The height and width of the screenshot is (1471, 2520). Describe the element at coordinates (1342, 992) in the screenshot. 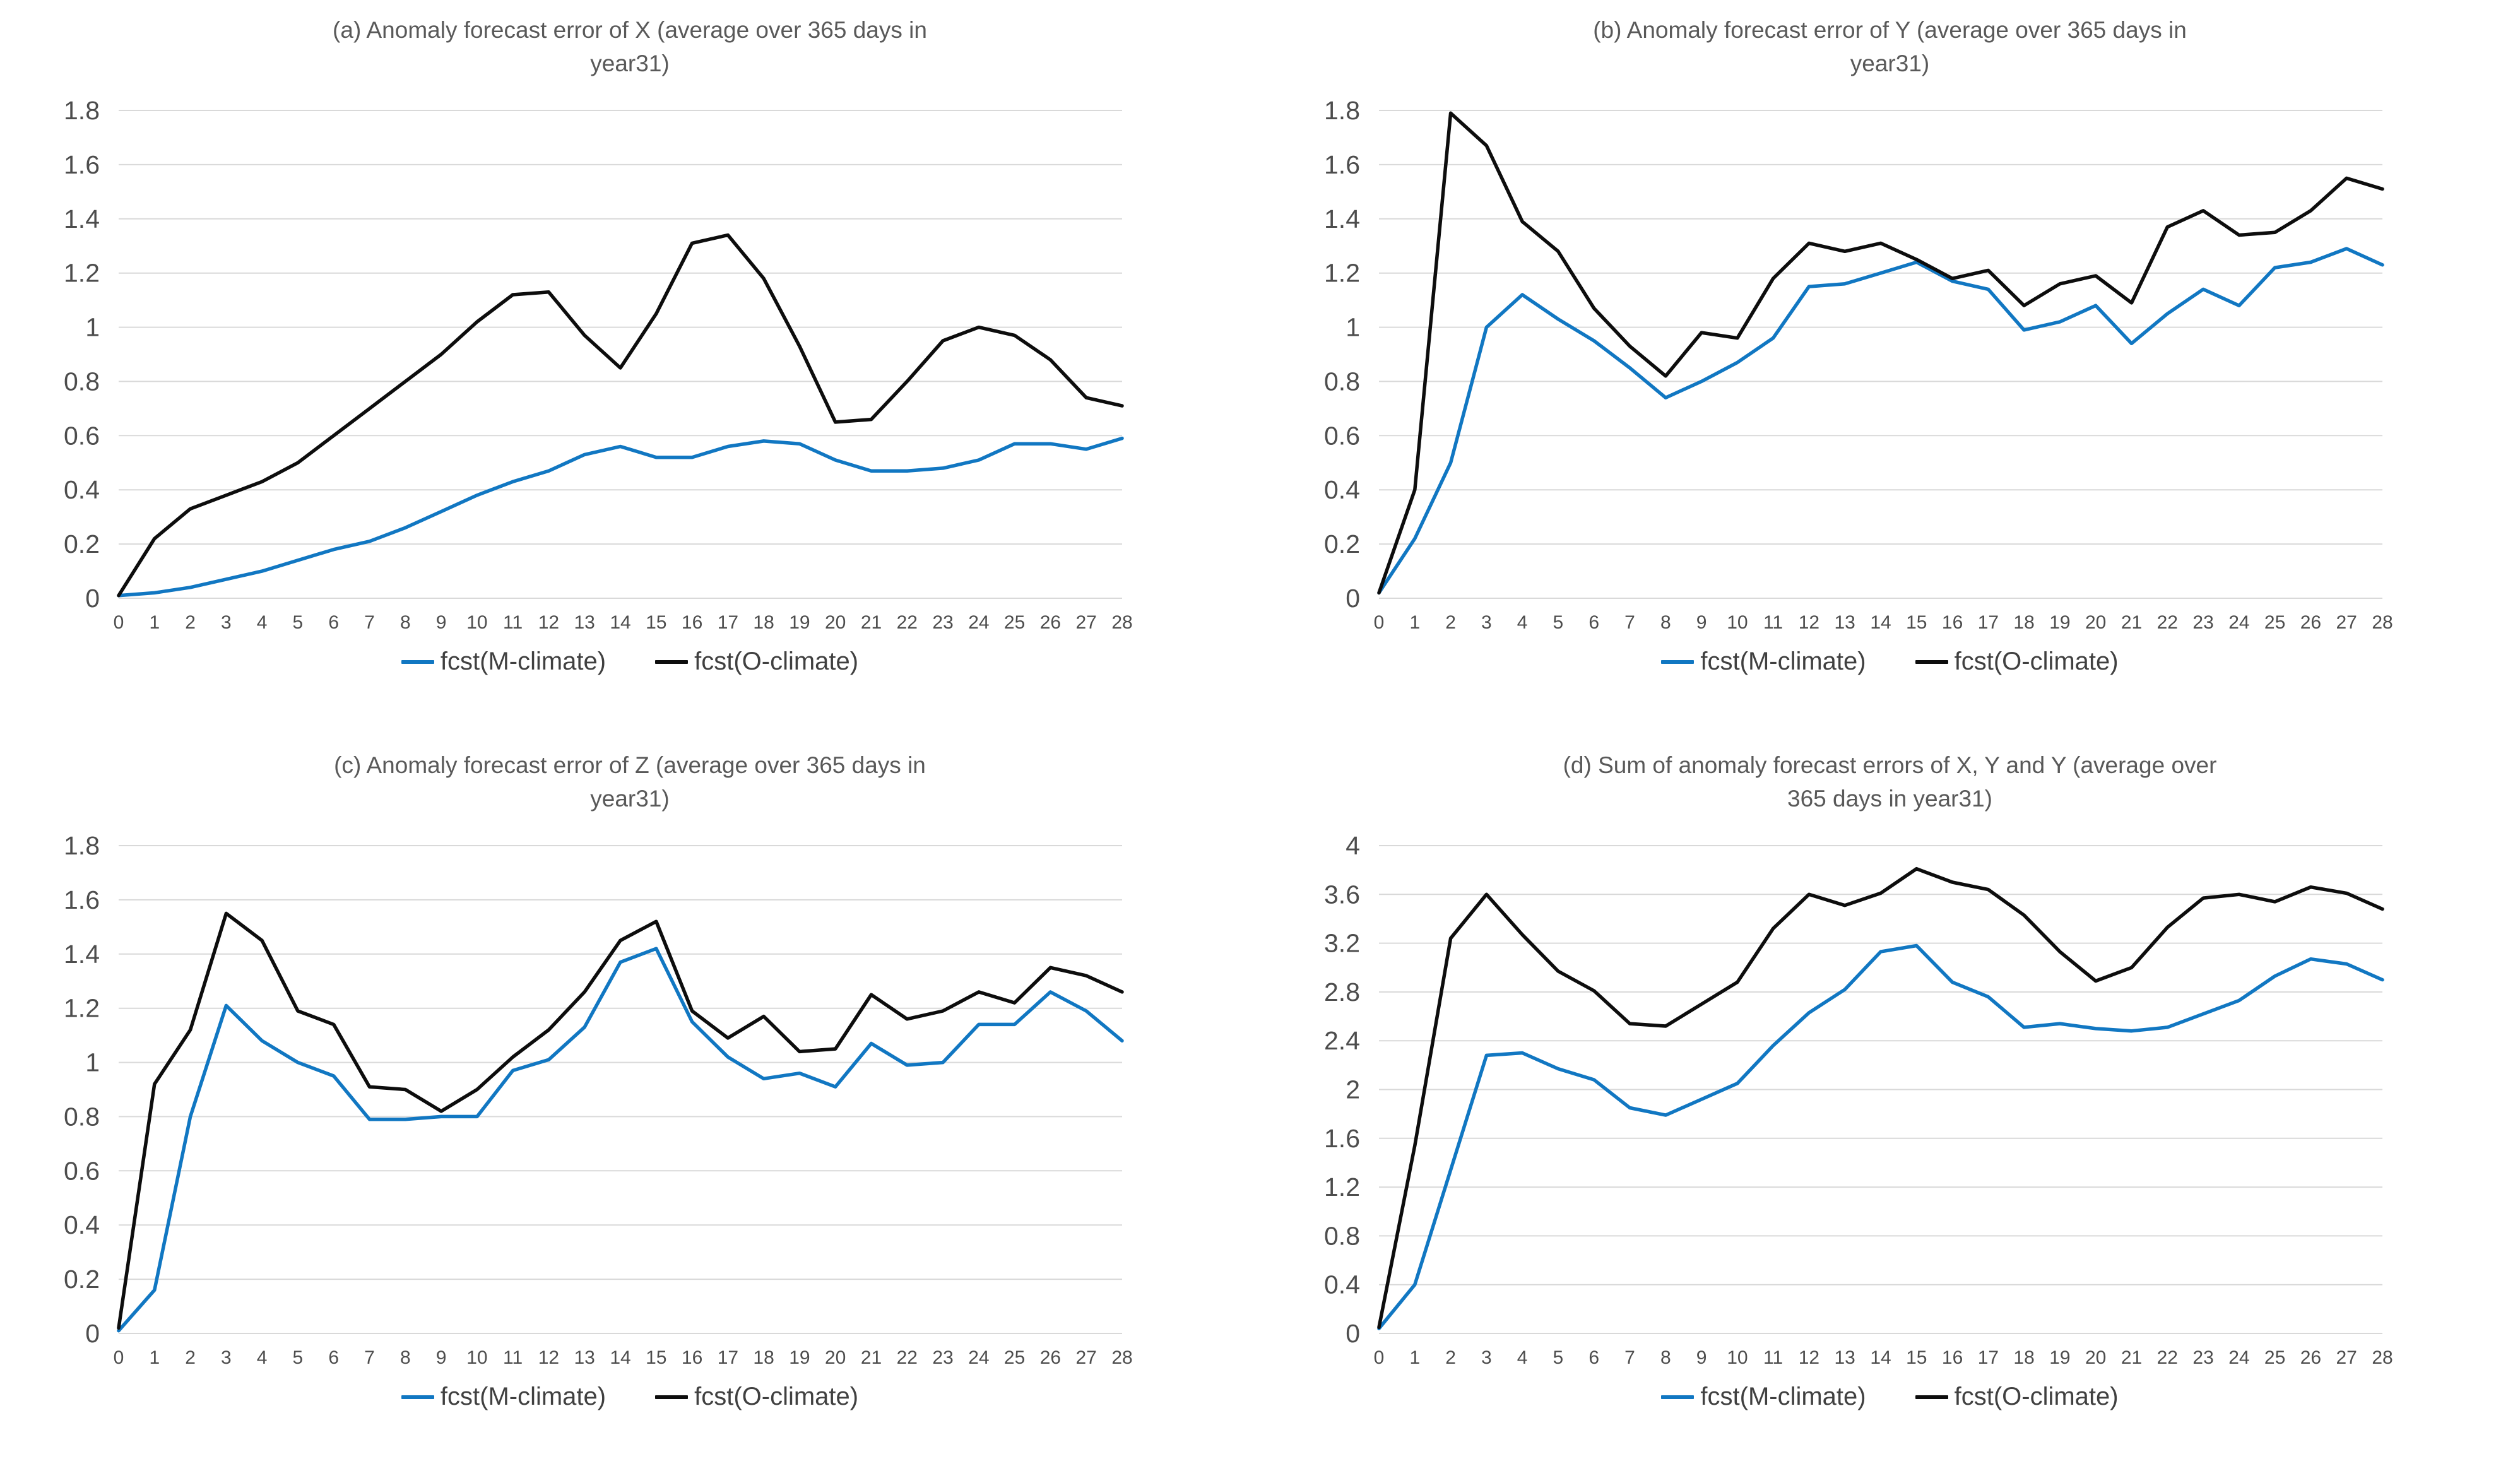

I see `y-tick-label: 2.8` at that location.